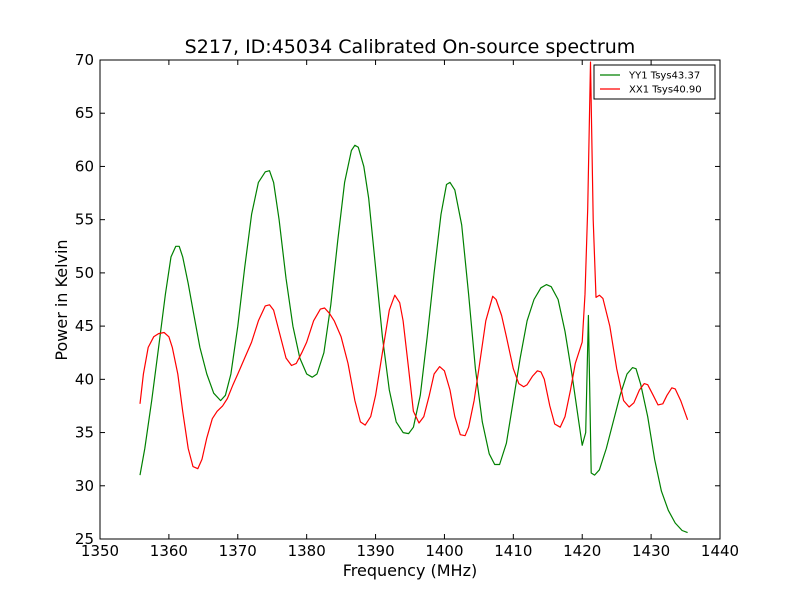 The image size is (800, 600). What do you see at coordinates (84, 273) in the screenshot?
I see `y-tick-label: 50` at bounding box center [84, 273].